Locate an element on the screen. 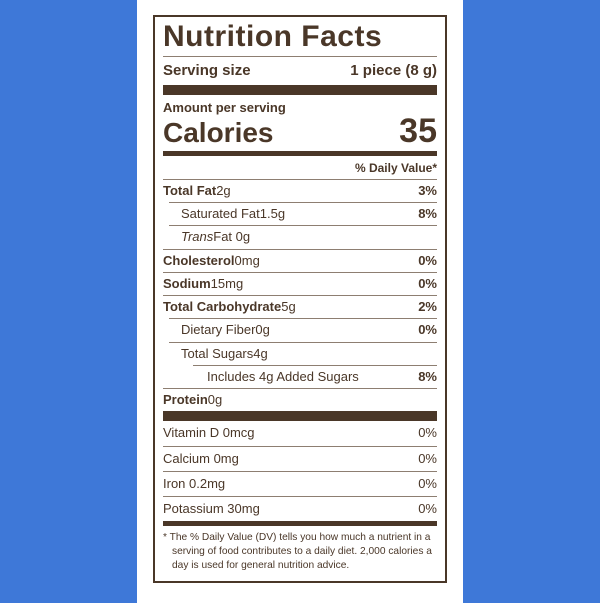 Image resolution: width=600 pixels, height=603 pixels. nutrient-row-inner: Vitamin D 0mcg 0% is located at coordinates (300, 433).